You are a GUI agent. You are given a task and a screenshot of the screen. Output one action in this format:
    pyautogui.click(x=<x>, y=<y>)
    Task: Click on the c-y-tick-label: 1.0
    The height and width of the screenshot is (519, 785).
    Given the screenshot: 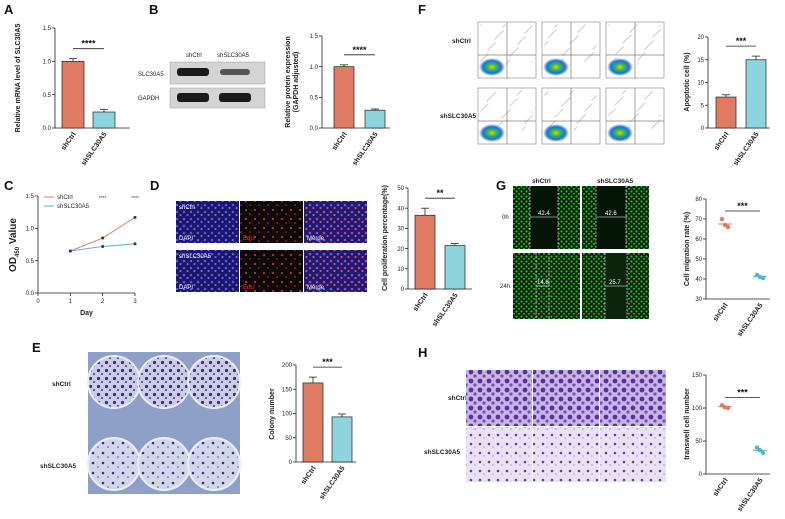 What is the action you would take?
    pyautogui.click(x=30, y=230)
    